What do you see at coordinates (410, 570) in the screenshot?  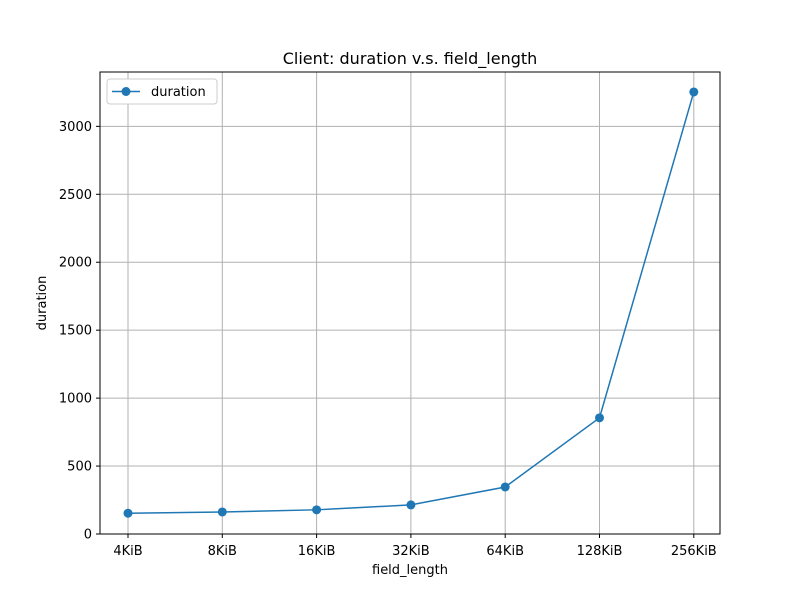 I see `x-axis-label: field_length` at bounding box center [410, 570].